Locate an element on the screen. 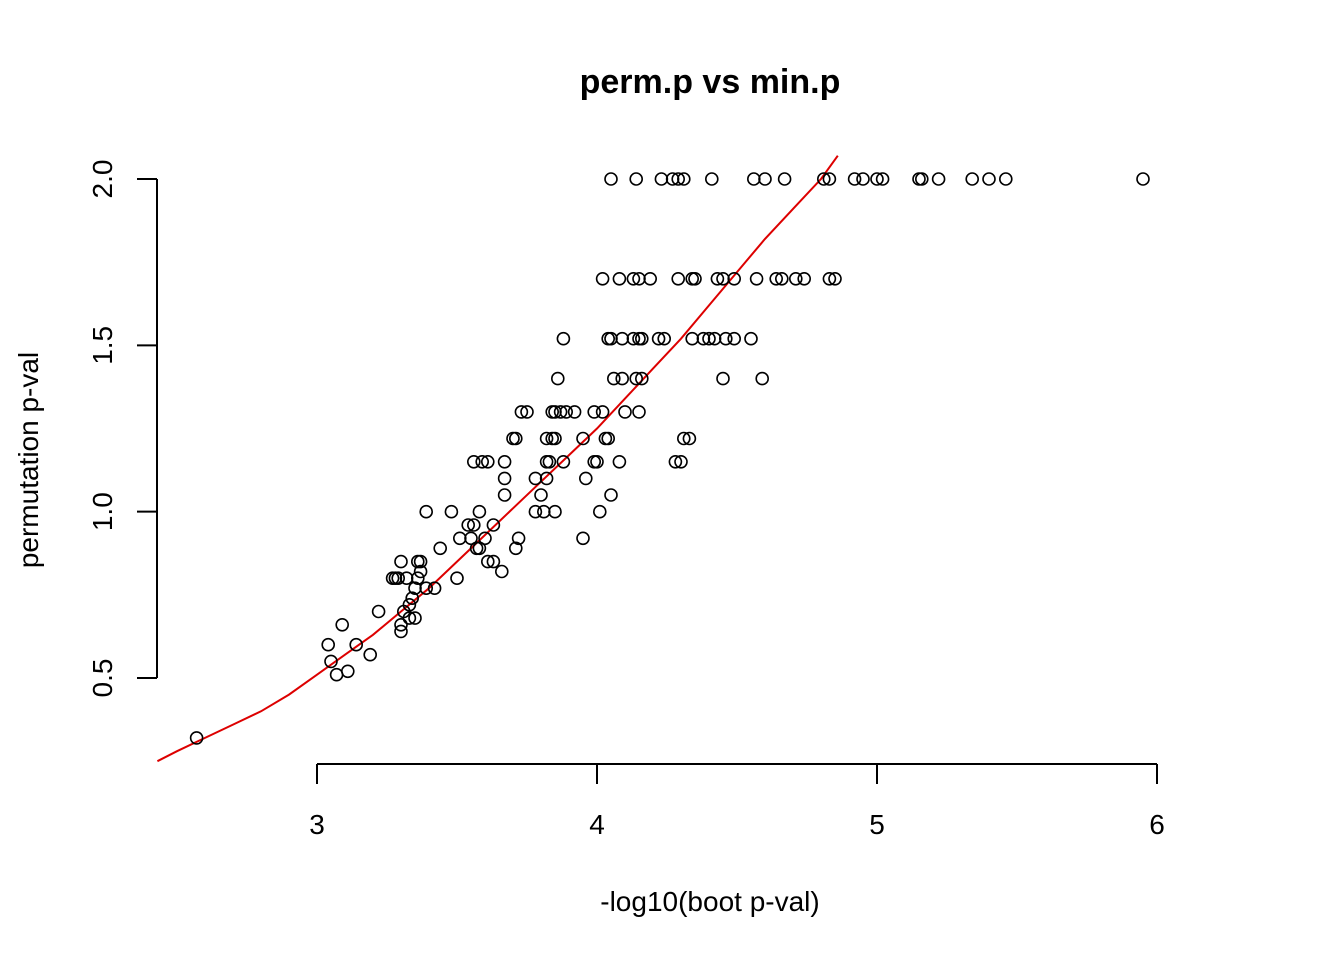 The width and height of the screenshot is (1344, 960). y-tick-label: 0.5 is located at coordinates (102, 678).